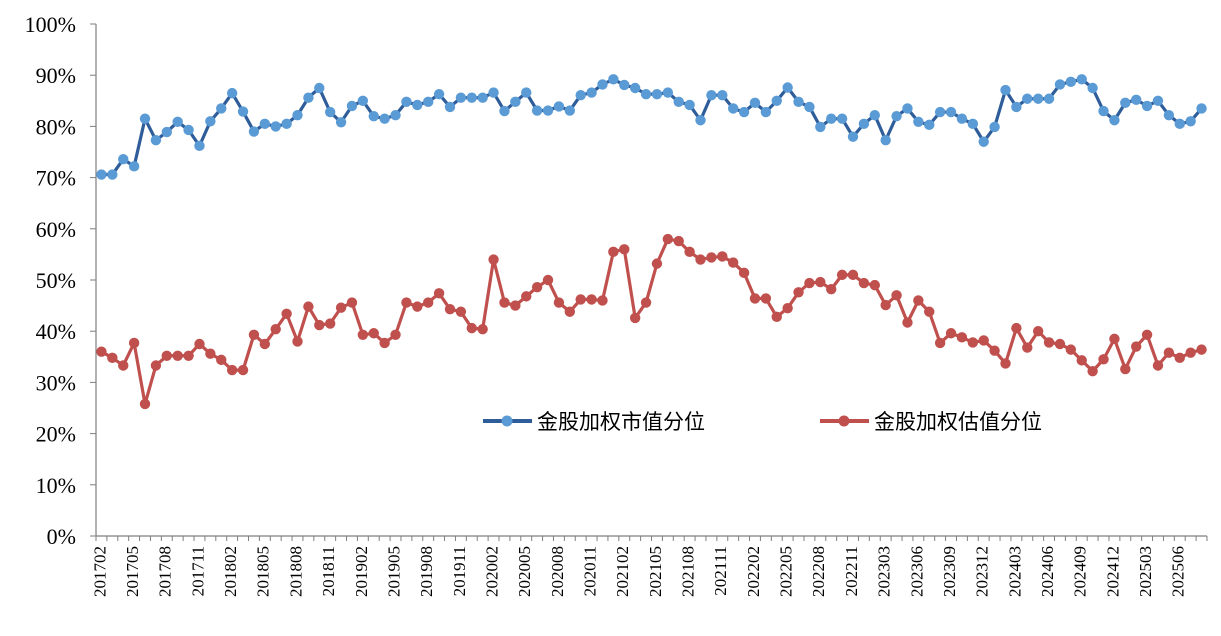 The image size is (1221, 636). I want to click on x-tick-label: 202208, so click(818, 571).